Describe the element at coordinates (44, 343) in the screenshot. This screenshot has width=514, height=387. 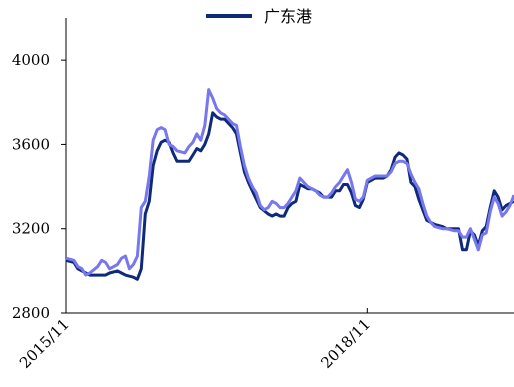
I see `x-tick-label: 2015/11` at that location.